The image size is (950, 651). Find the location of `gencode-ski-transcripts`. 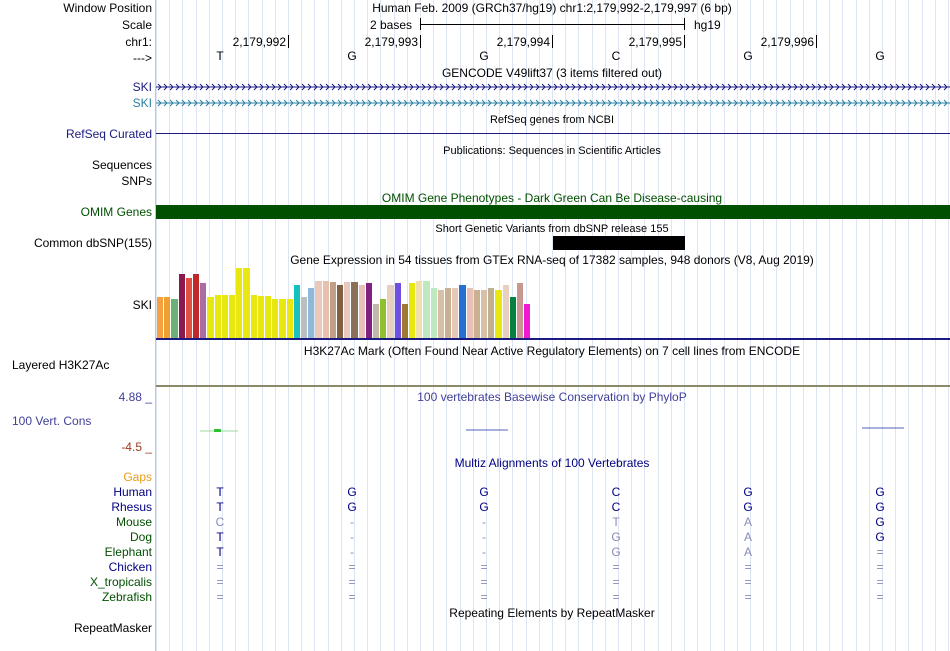

gencode-ski-transcripts is located at coordinates (553, 95).